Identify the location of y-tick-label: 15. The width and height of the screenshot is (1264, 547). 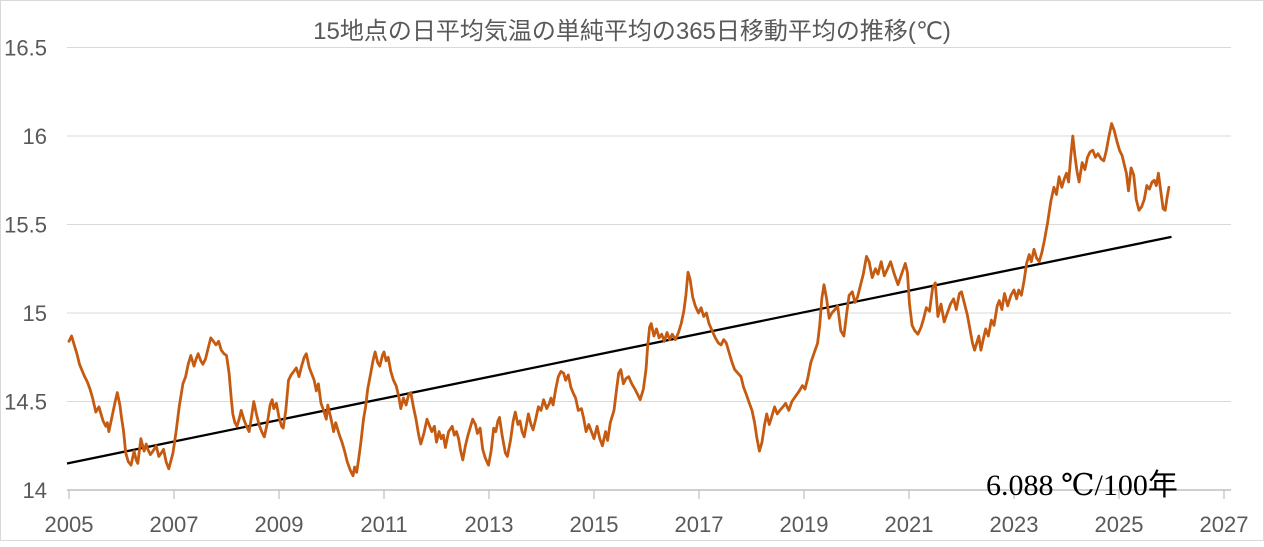
(35, 313).